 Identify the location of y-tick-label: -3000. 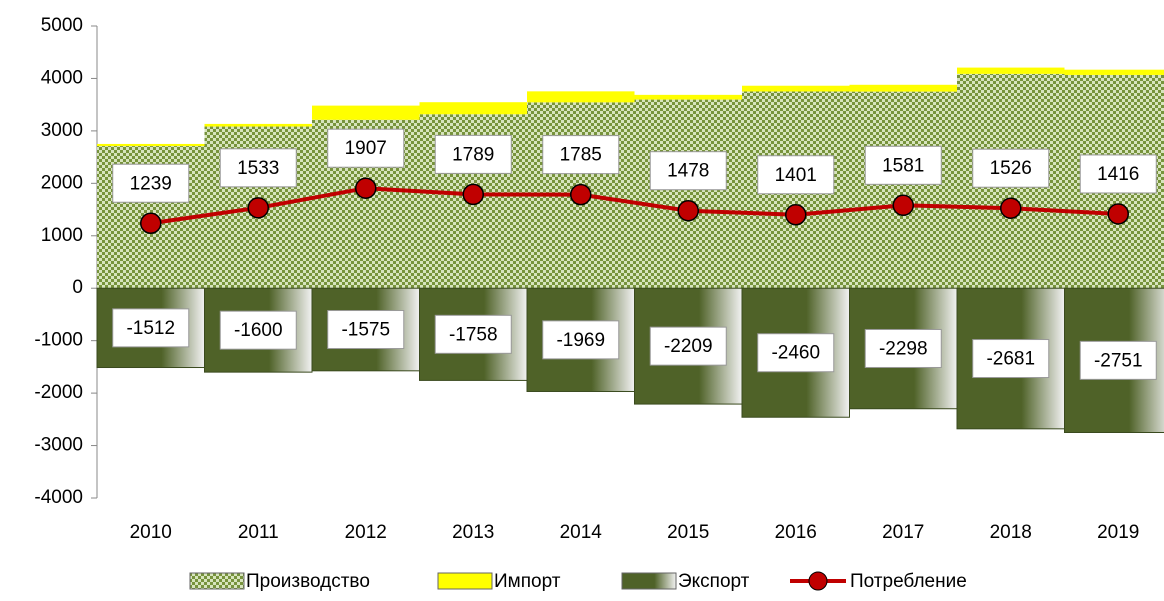
(58, 445).